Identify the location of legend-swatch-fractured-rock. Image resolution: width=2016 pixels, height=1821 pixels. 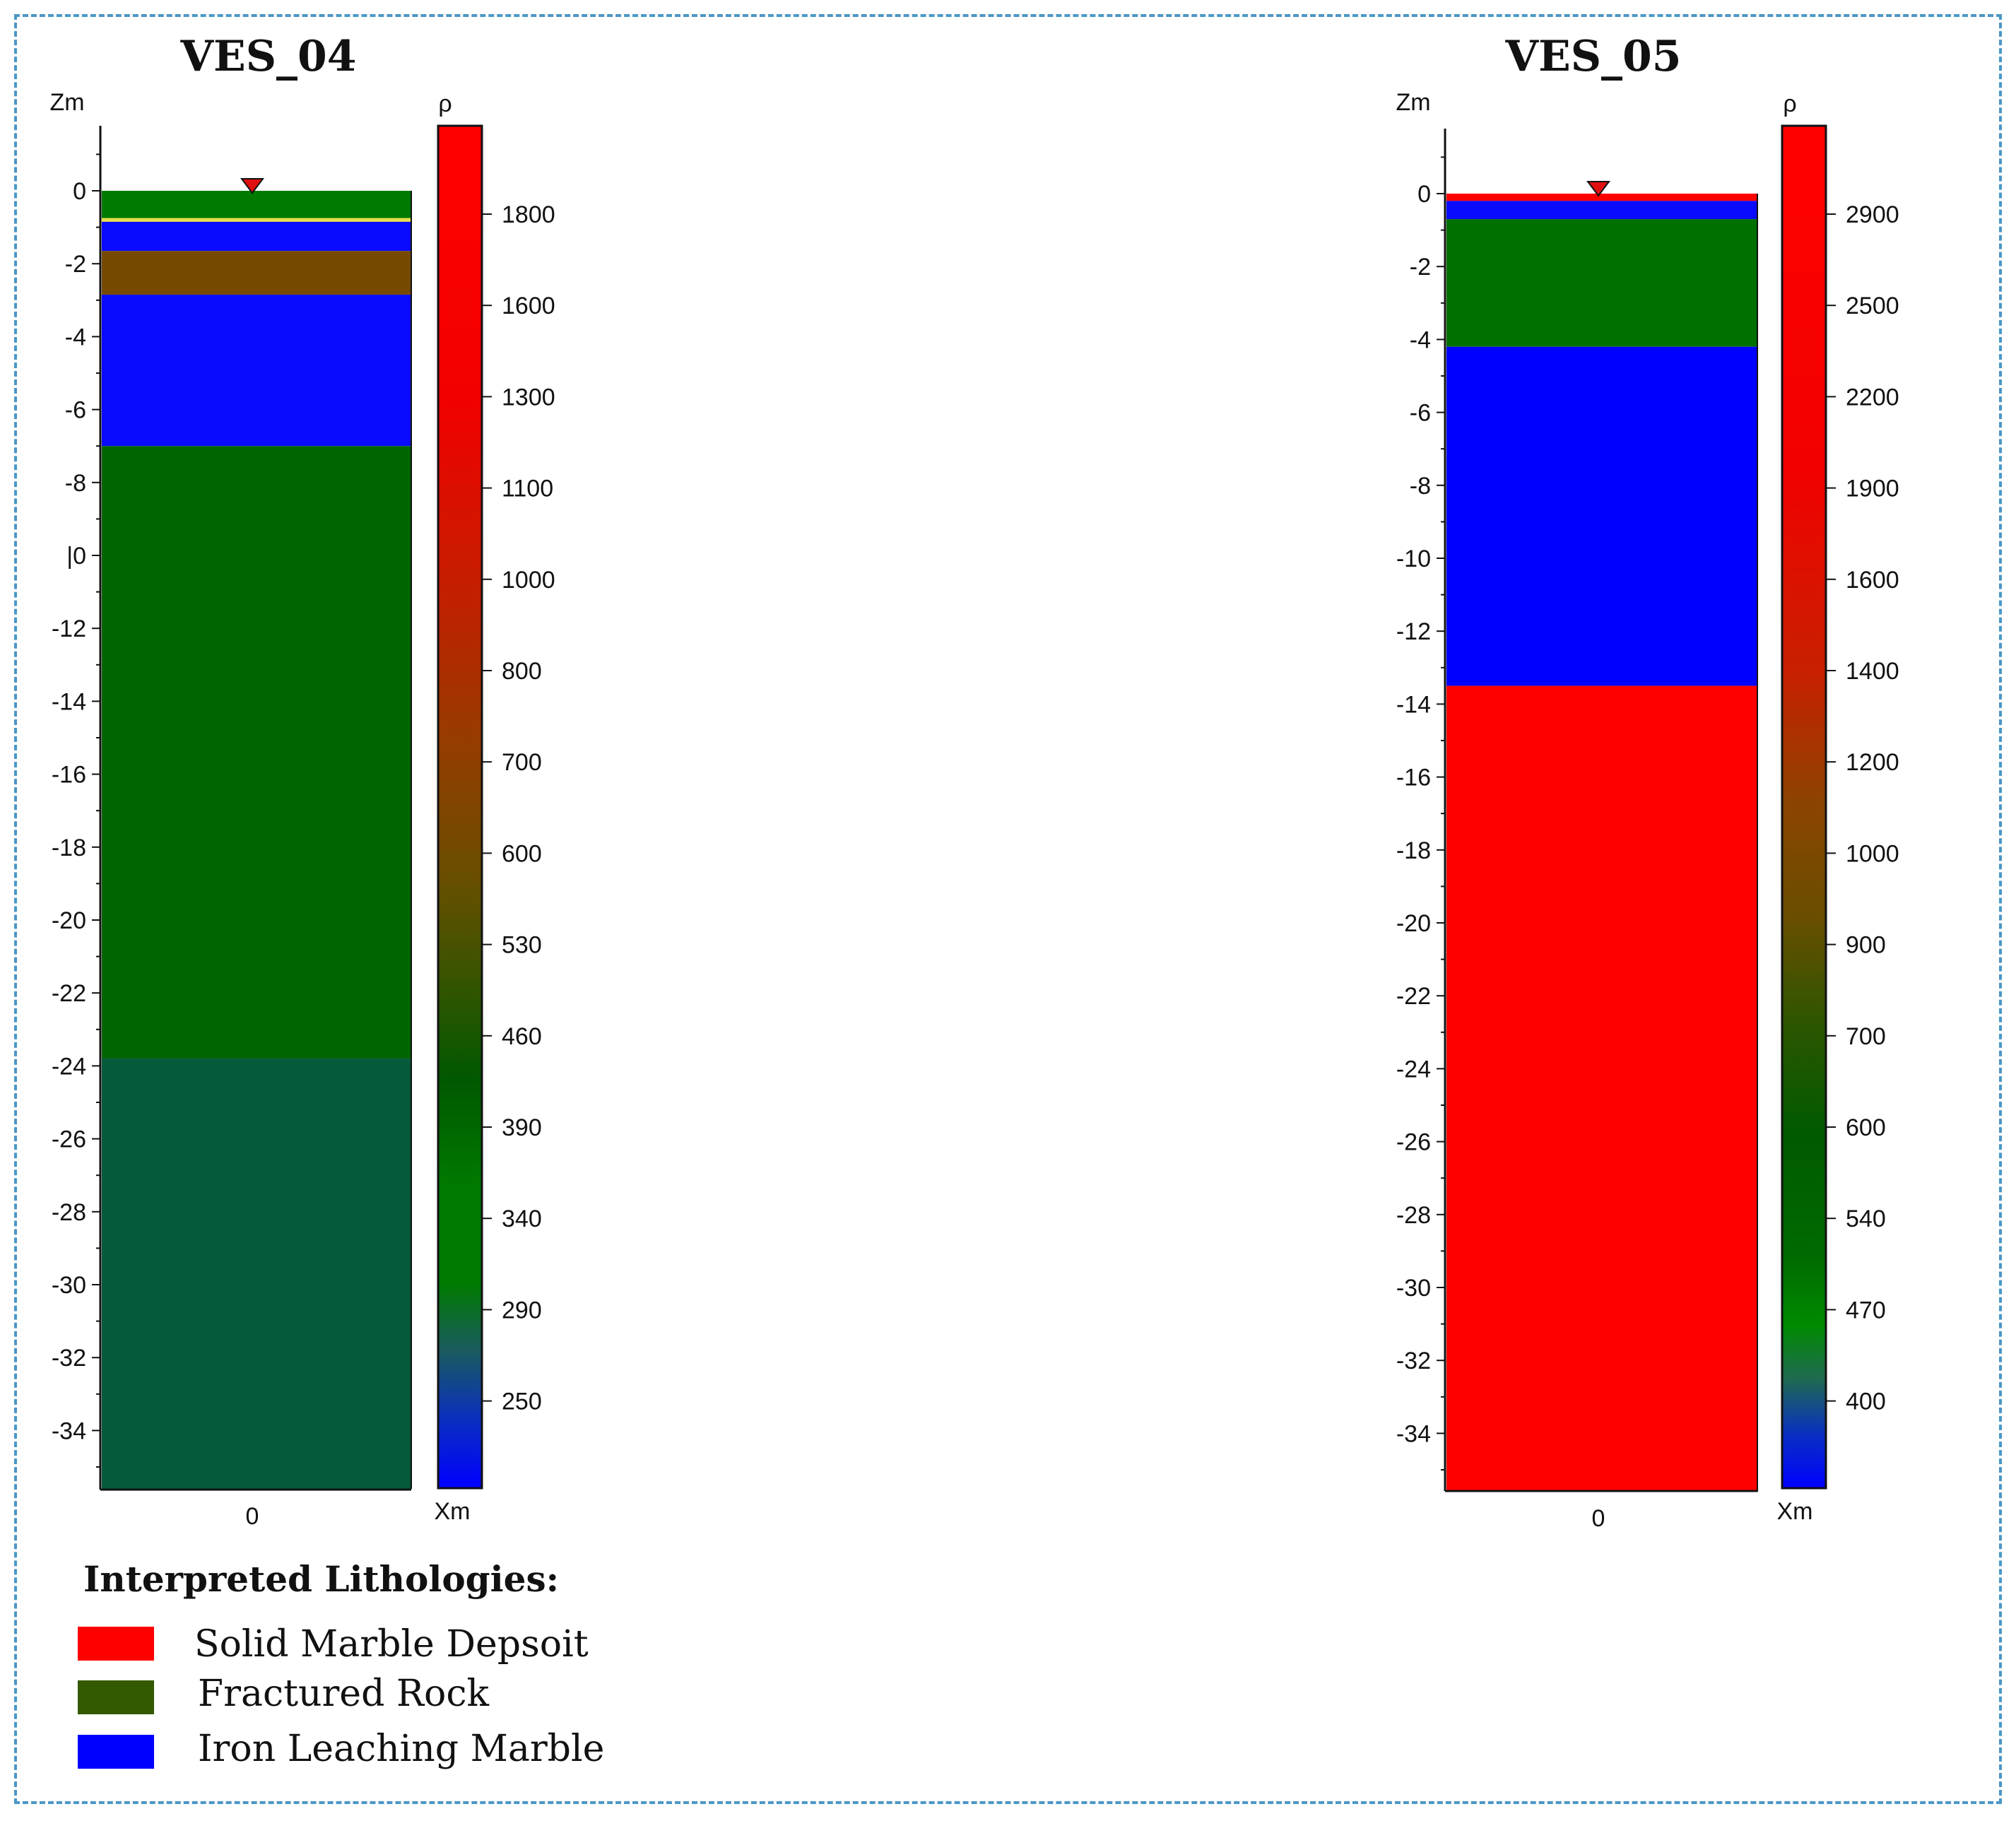
(116, 1697).